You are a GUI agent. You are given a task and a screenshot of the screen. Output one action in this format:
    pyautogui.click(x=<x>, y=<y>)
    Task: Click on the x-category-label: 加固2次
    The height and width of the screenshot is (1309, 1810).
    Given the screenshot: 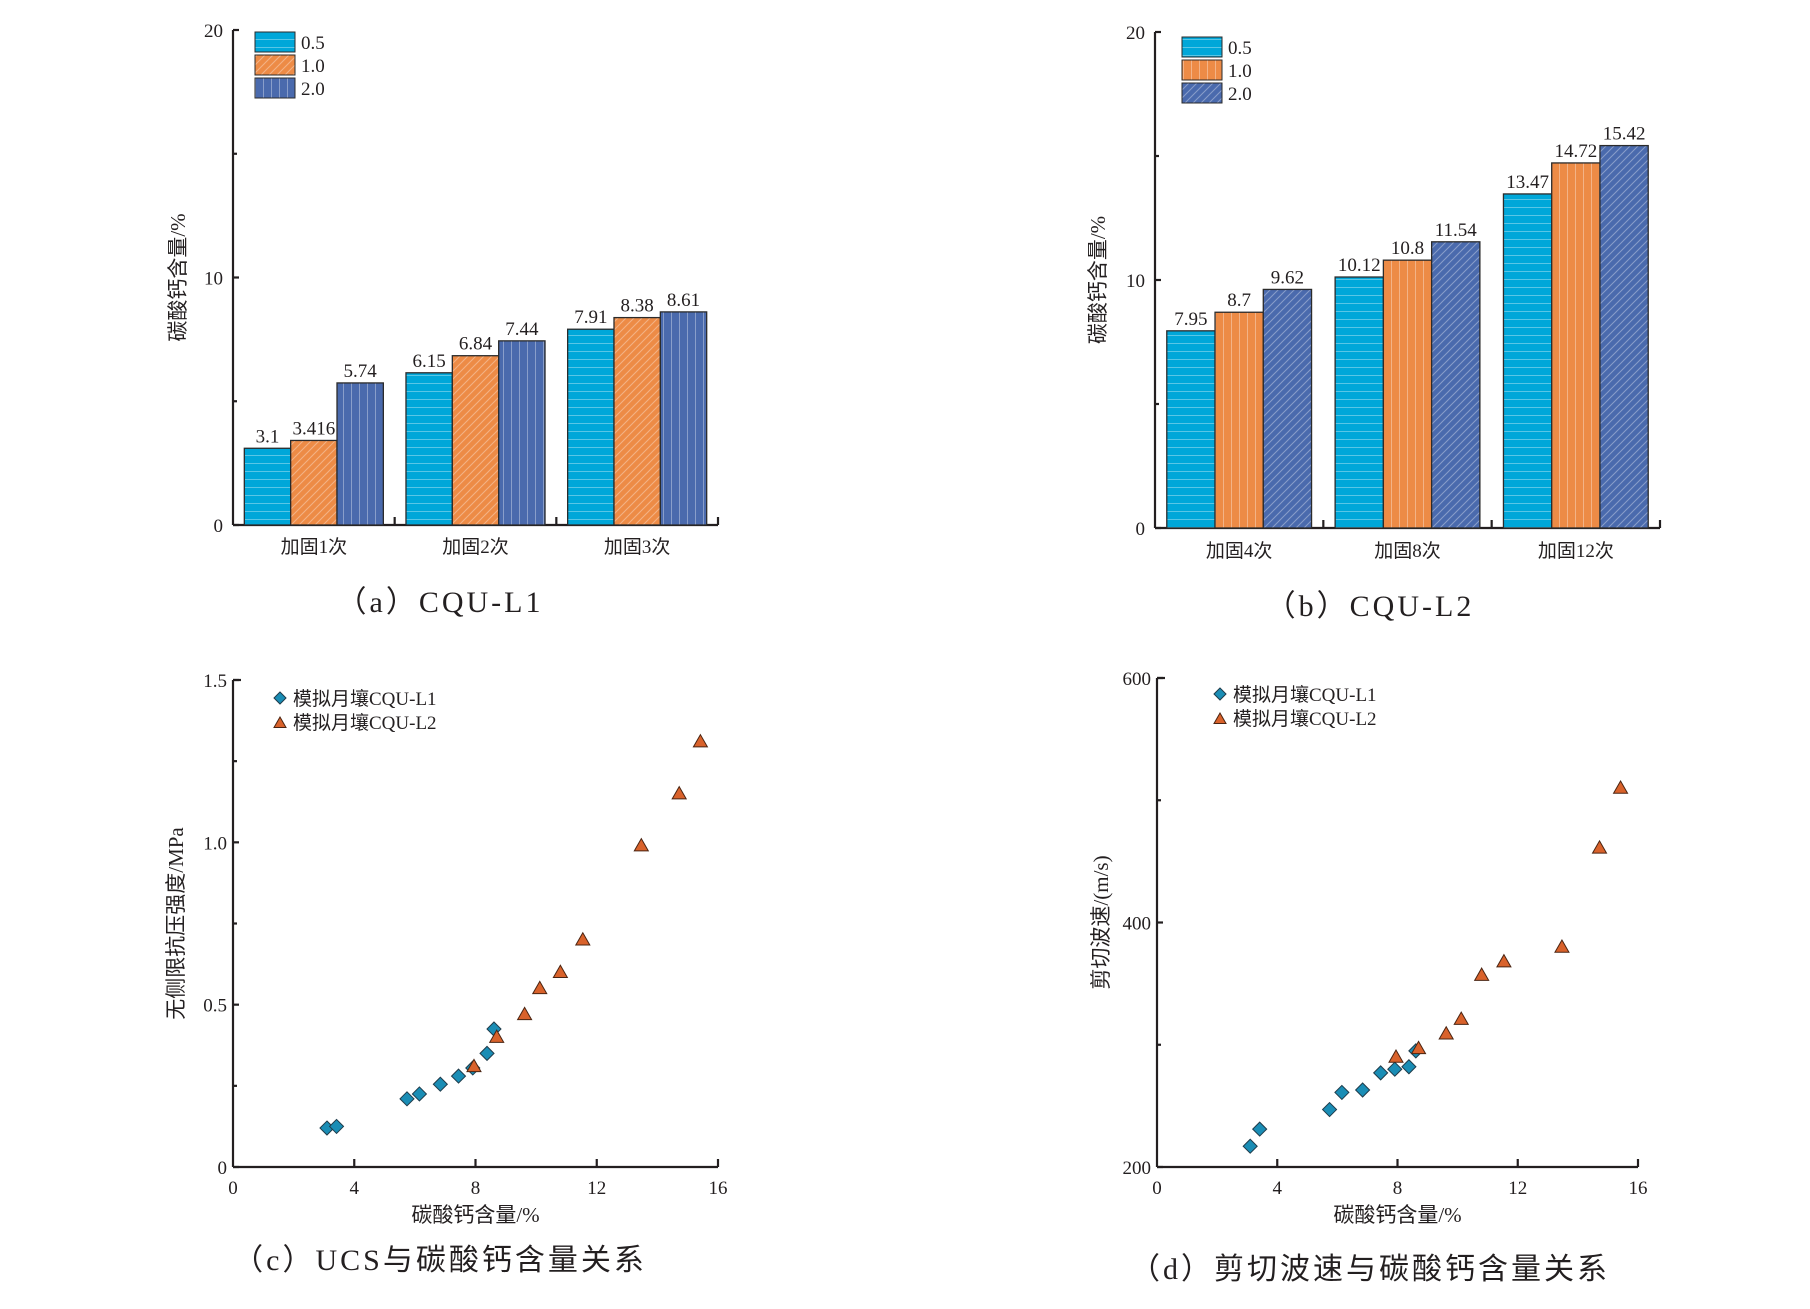 What is the action you would take?
    pyautogui.click(x=475, y=547)
    